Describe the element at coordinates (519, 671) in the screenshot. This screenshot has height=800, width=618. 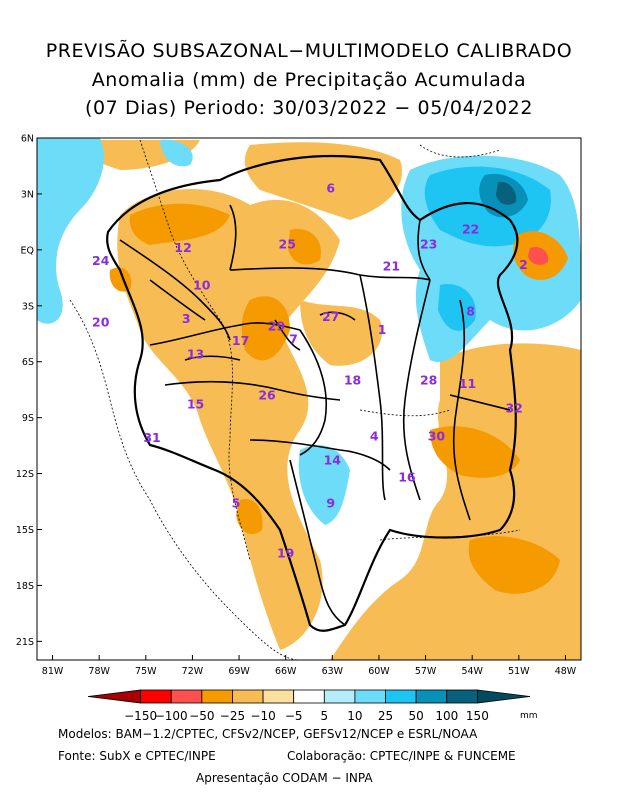
I see `lon-tick-label: 51W` at that location.